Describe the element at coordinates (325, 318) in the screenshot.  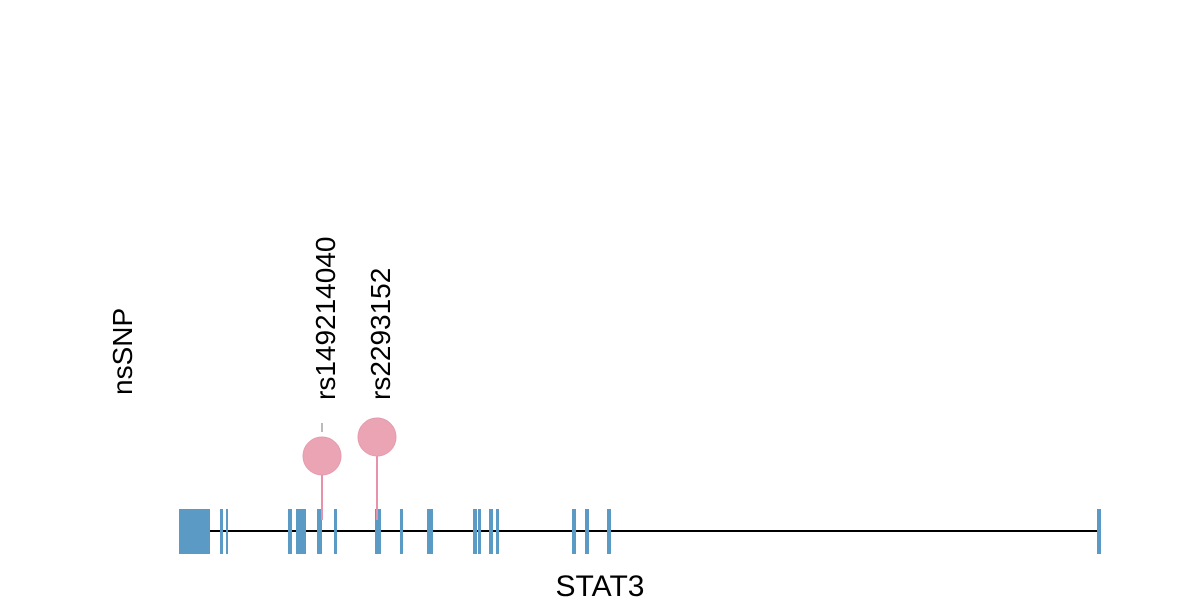
I see `snp-label: rs149214040` at that location.